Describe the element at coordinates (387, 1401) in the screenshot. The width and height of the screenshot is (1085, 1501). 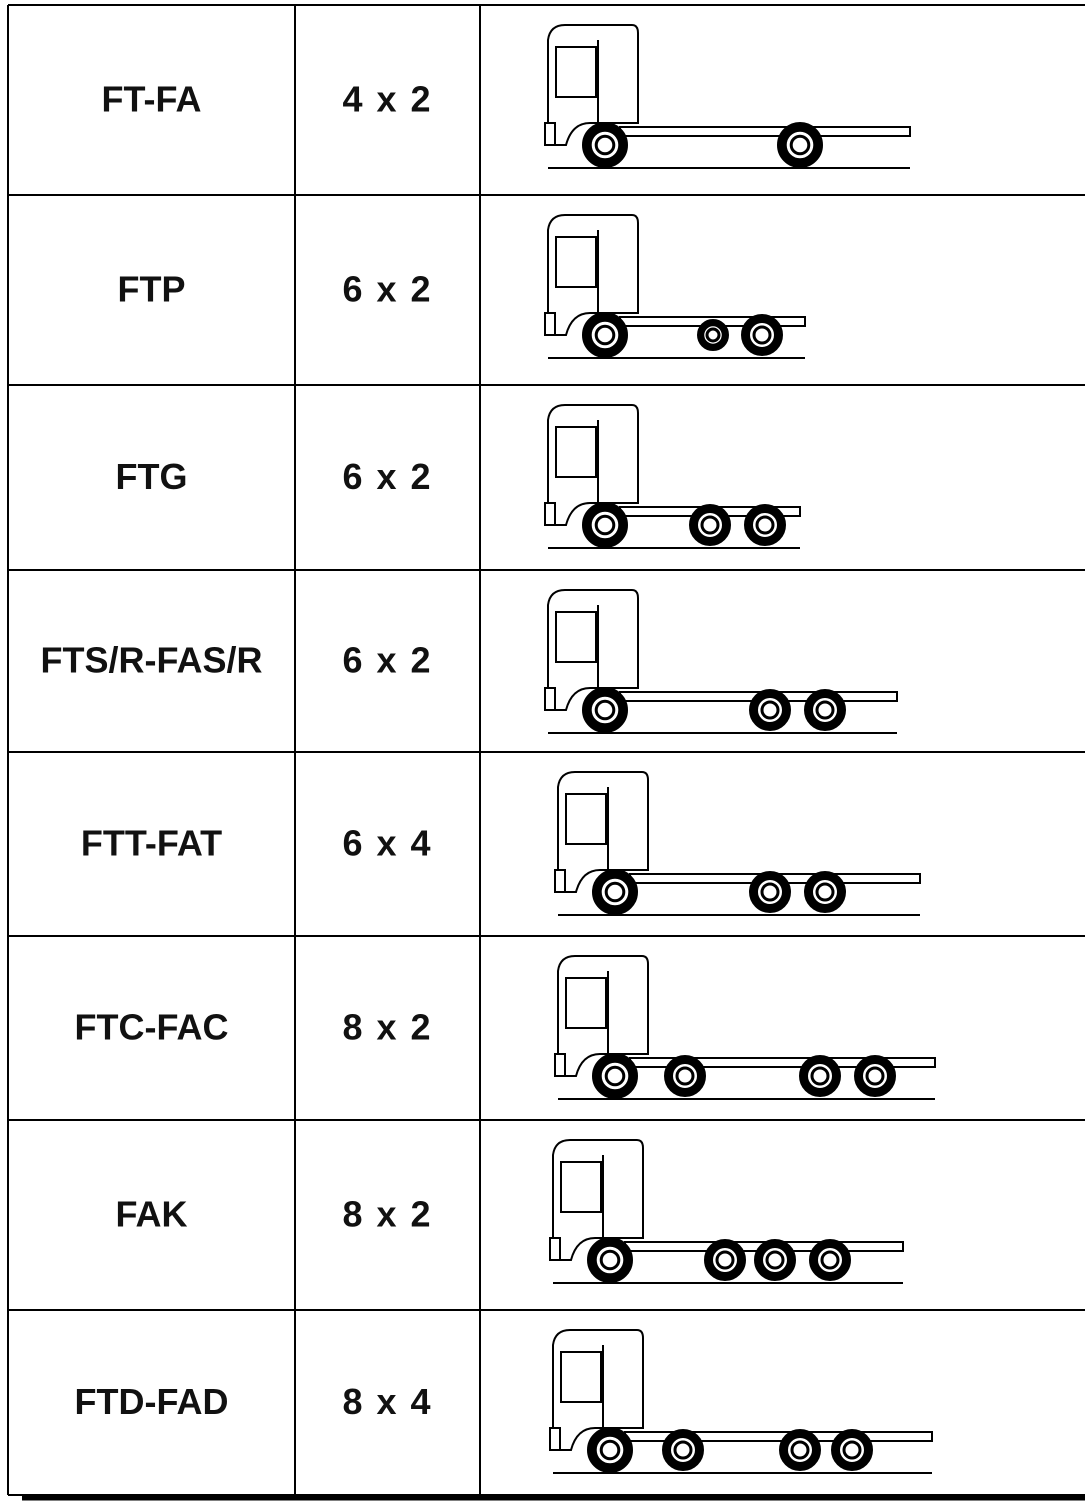
I see `axle-config: 8 x 4` at that location.